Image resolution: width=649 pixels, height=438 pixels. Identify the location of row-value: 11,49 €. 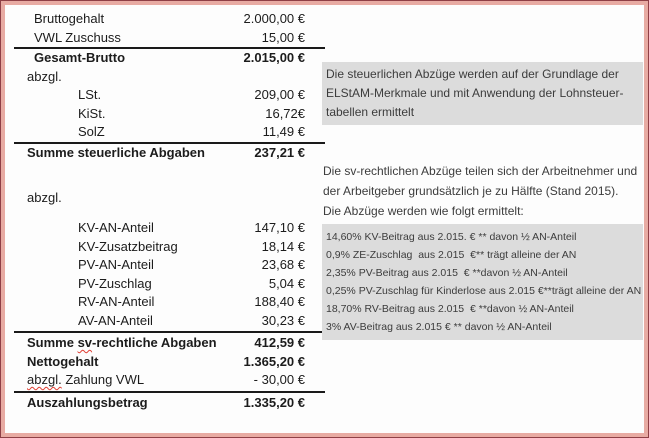
(283, 131).